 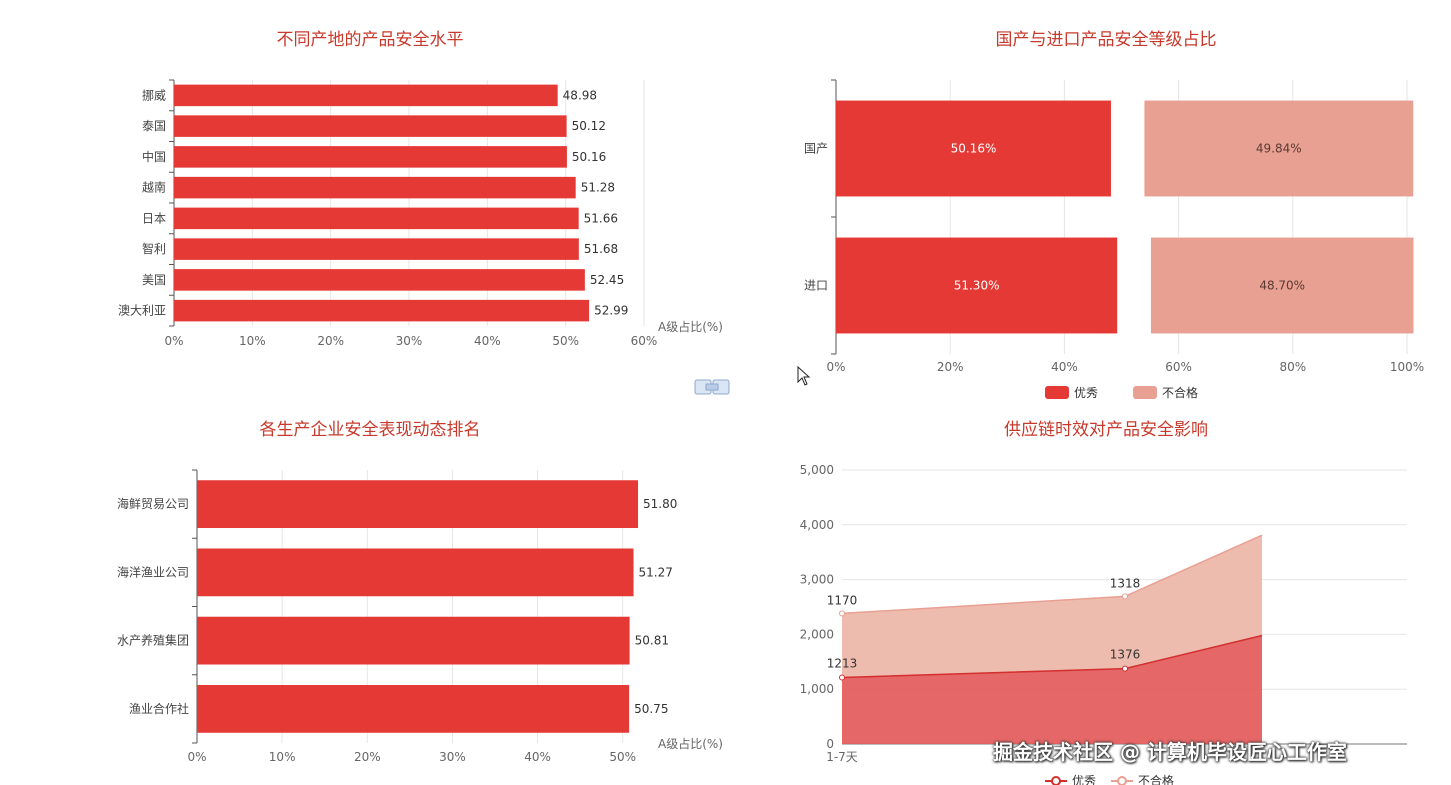 I want to click on chart3-value-label: 50.75, so click(x=651, y=709).